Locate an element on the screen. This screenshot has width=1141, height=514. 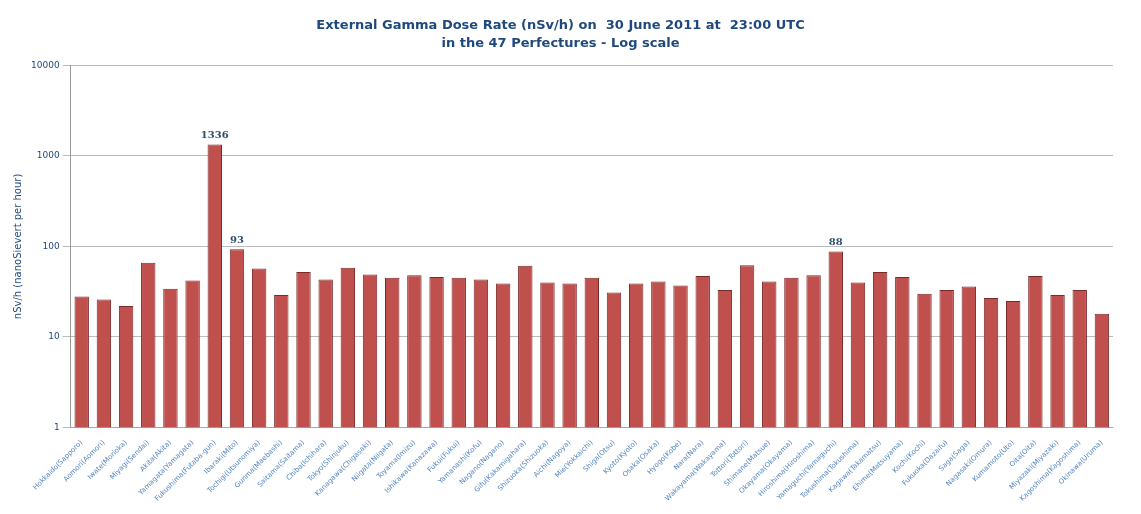
data-label: 1336 is located at coordinates (214, 134).